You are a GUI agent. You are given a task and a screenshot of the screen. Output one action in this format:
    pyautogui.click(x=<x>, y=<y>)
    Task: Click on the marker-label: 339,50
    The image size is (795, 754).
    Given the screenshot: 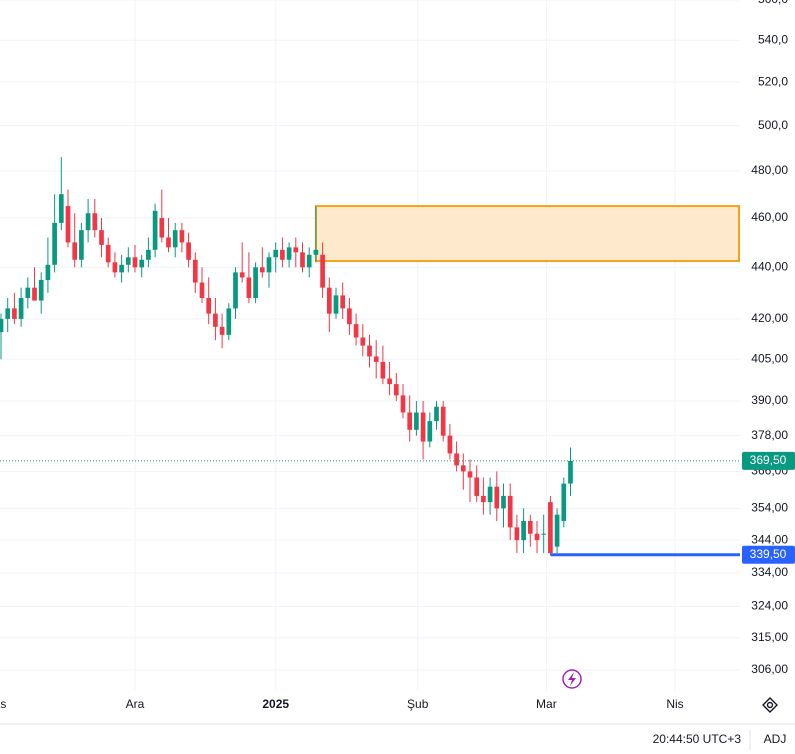 What is the action you would take?
    pyautogui.click(x=768, y=554)
    